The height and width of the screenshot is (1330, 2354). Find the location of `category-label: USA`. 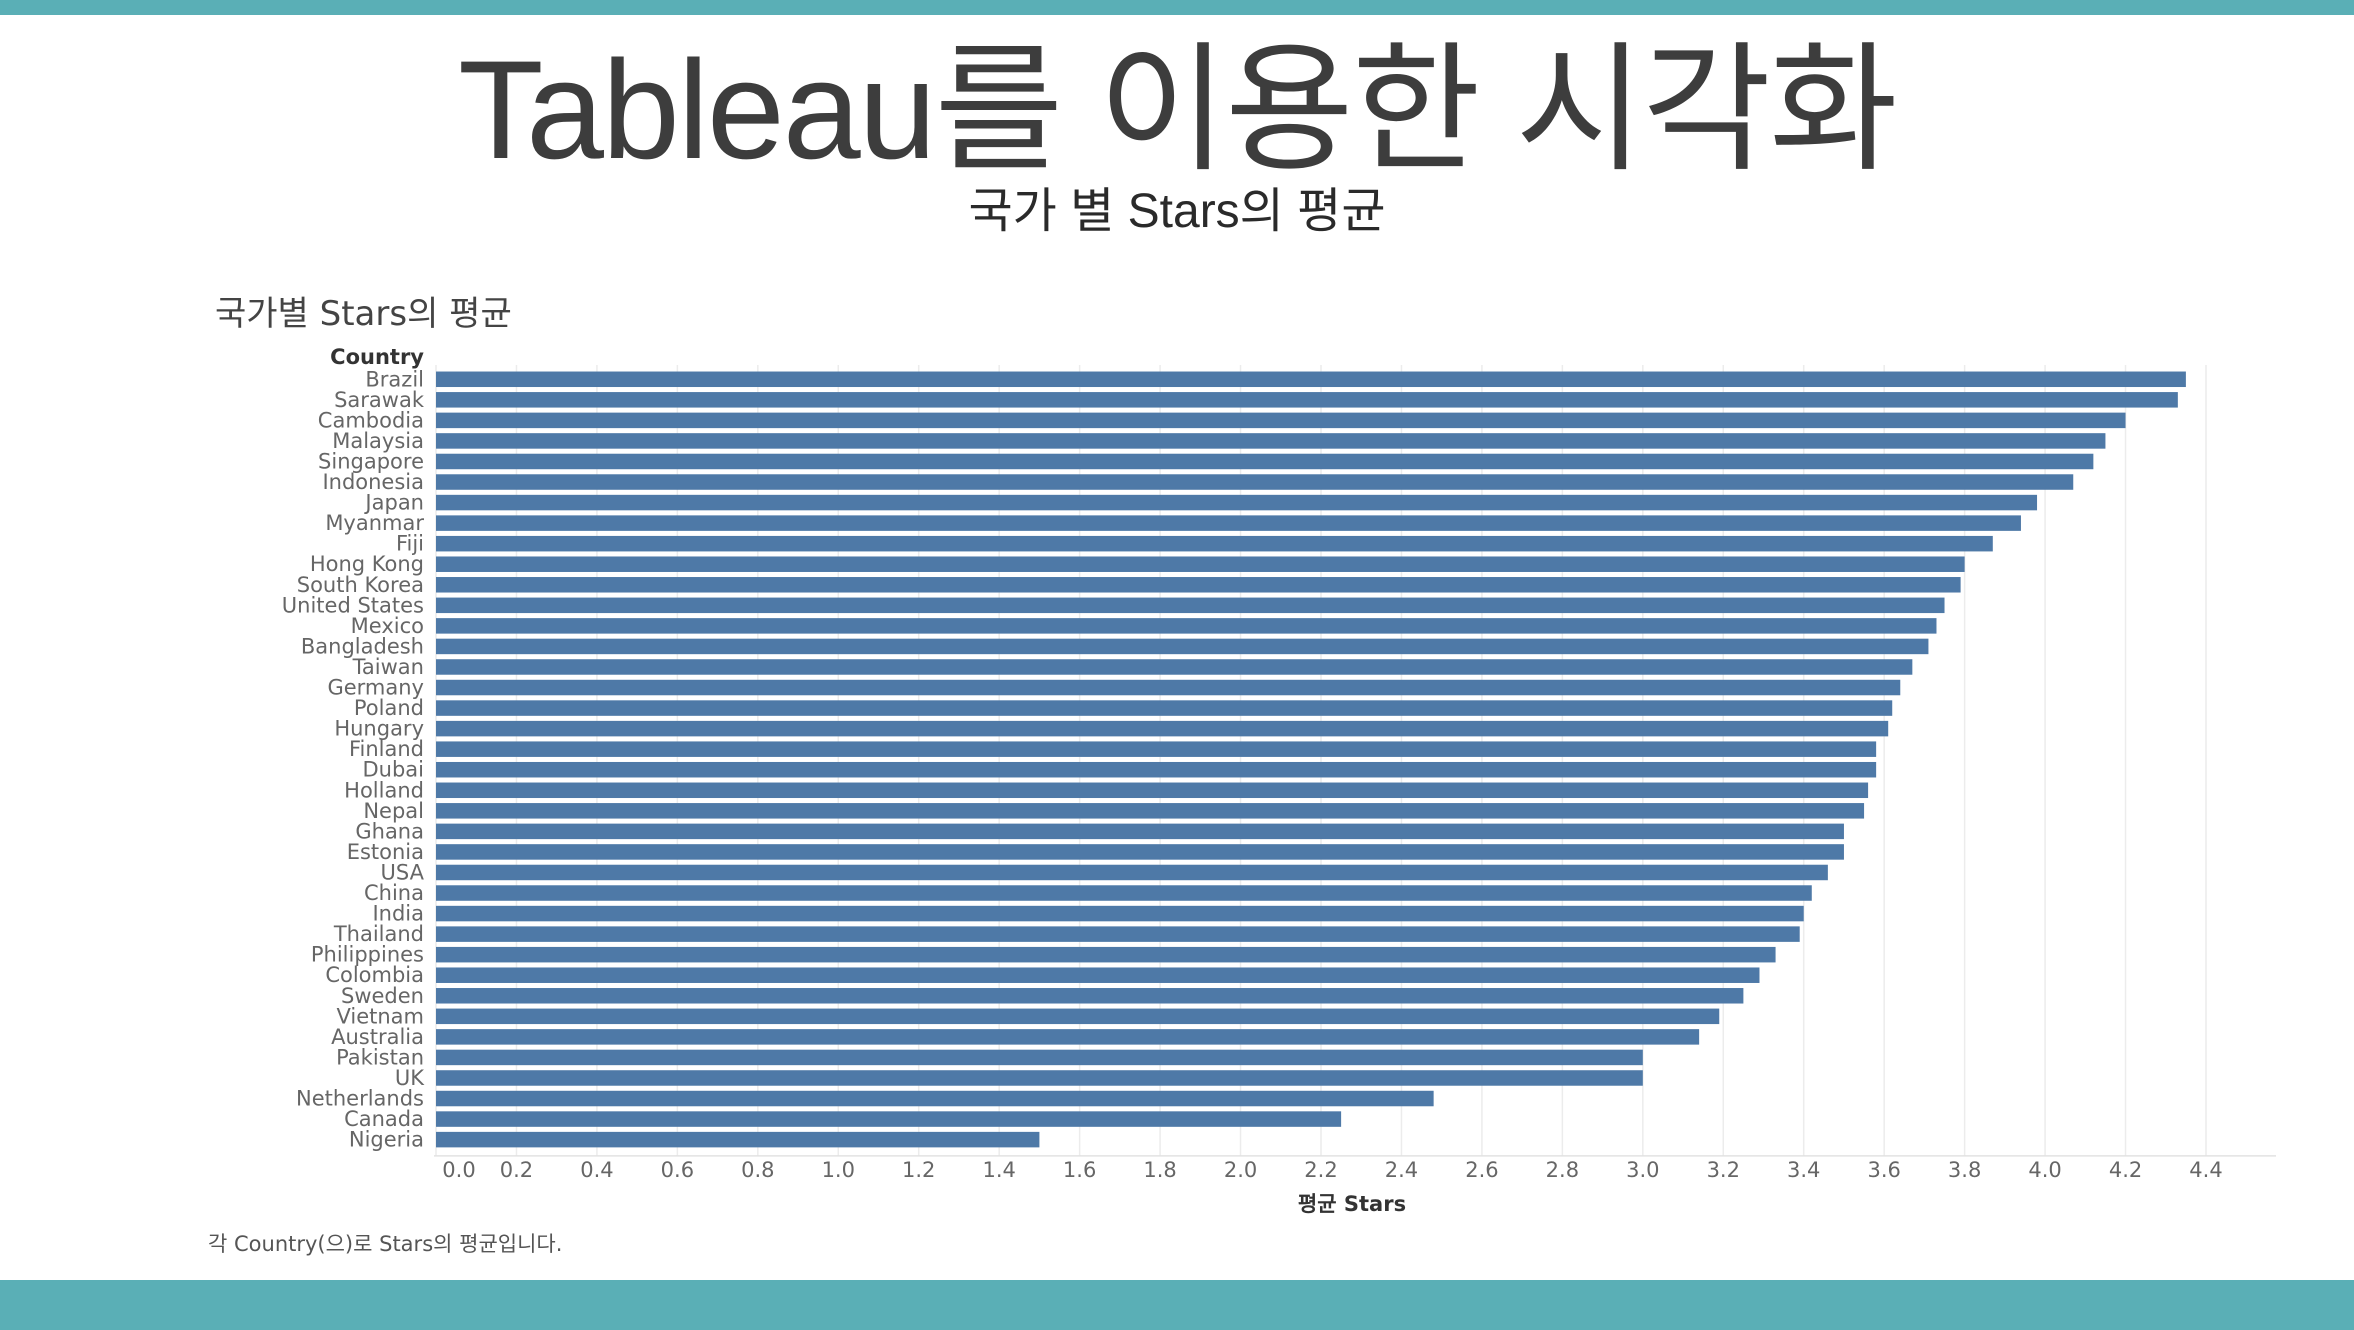

category-label: USA is located at coordinates (403, 872).